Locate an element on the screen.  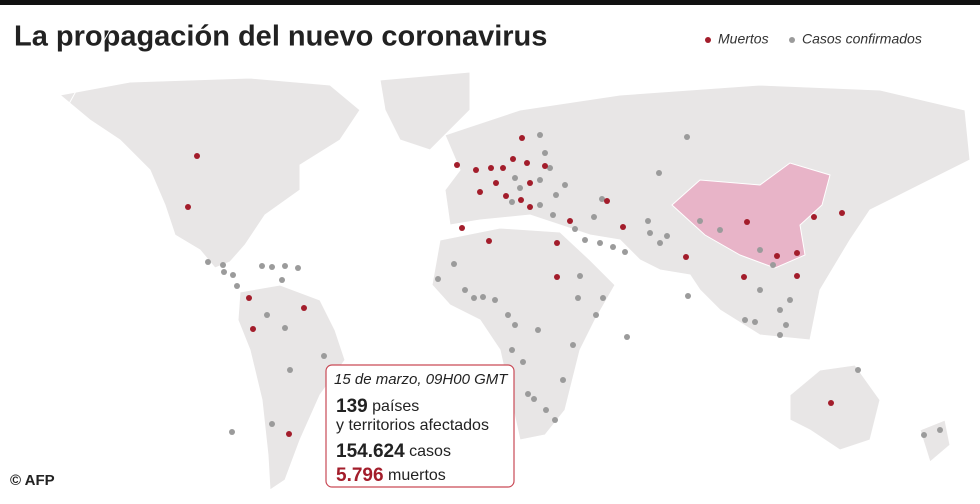
countries-label: países is located at coordinates (395, 406).